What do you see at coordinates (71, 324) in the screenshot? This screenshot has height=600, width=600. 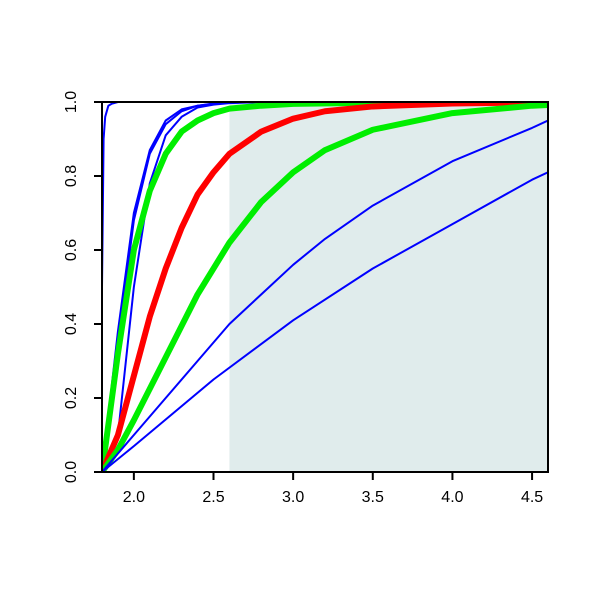 I see `y-tick-label: 0.4` at bounding box center [71, 324].